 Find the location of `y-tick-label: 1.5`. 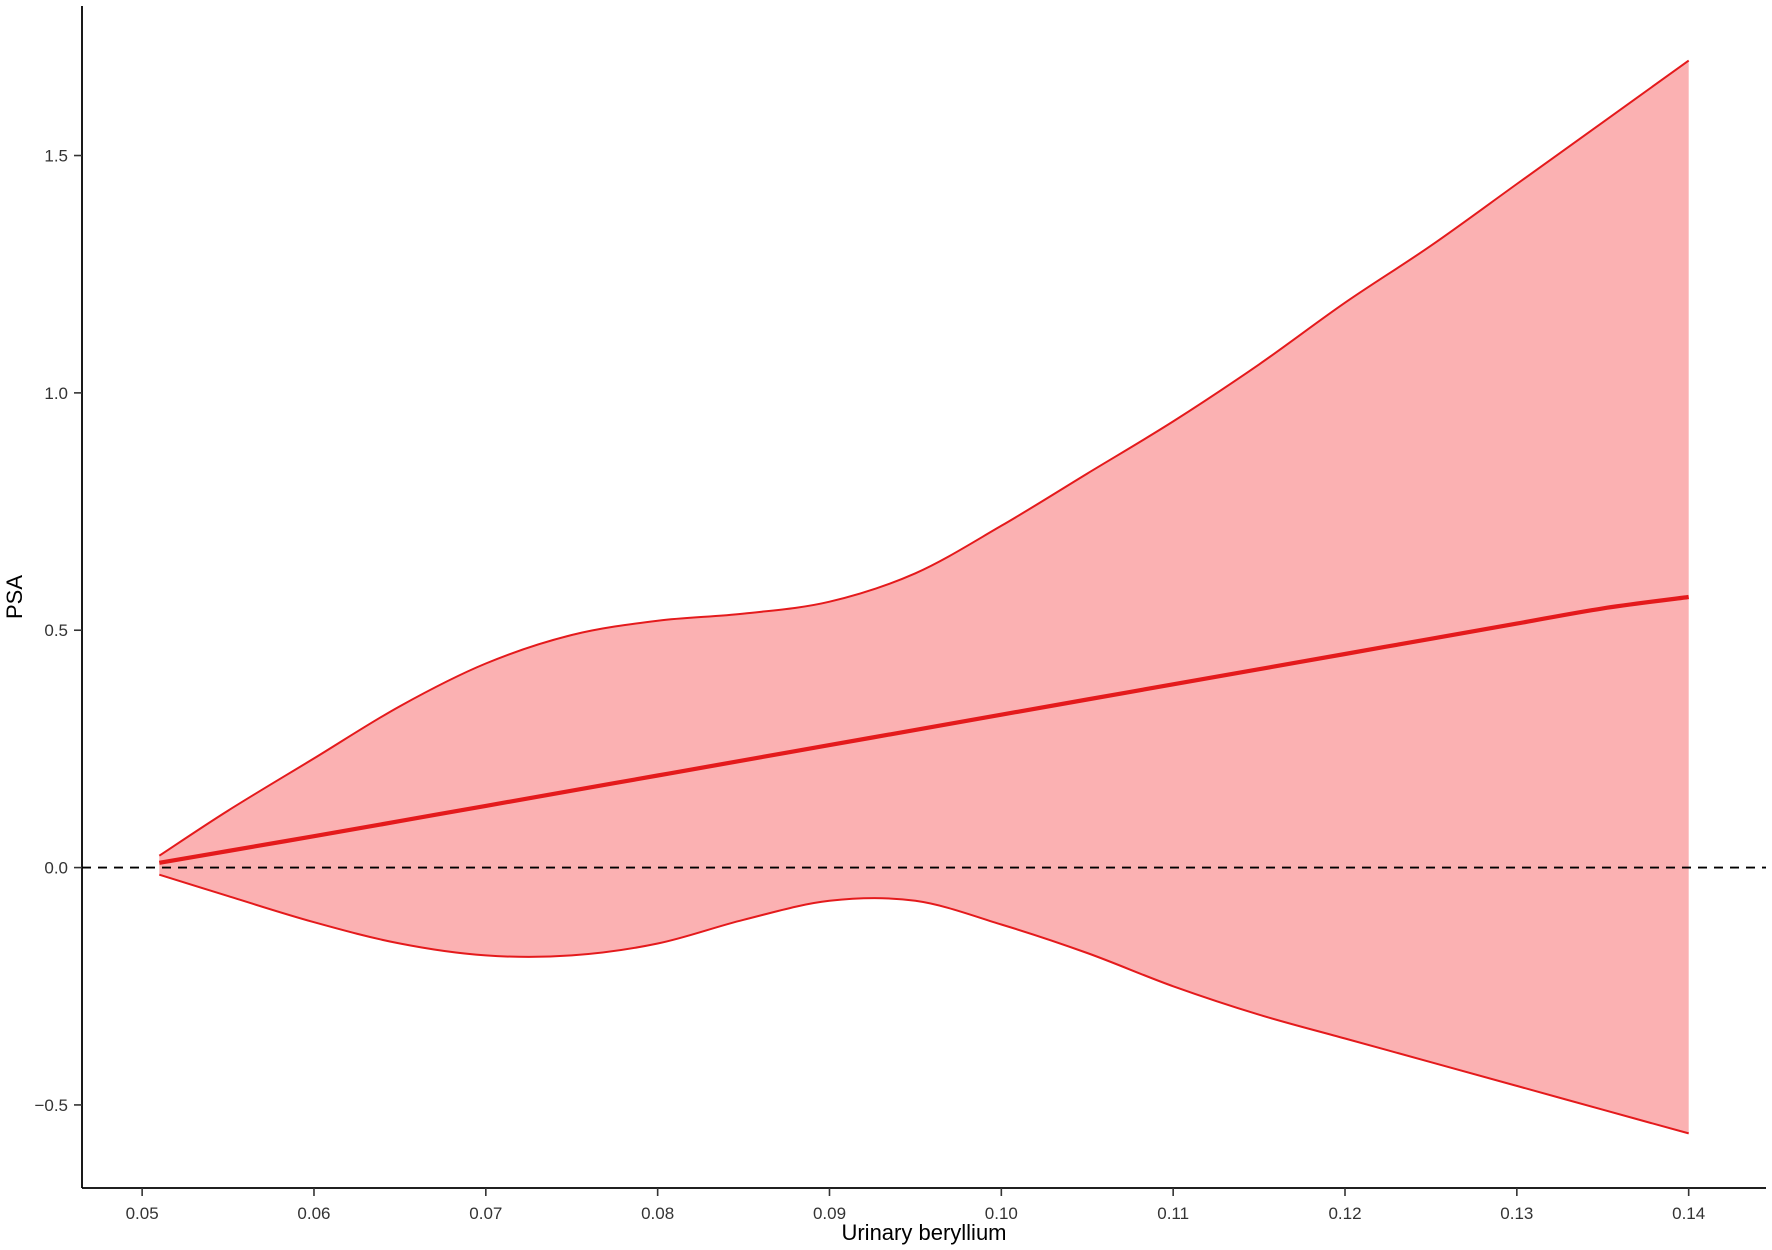

y-tick-label: 1.5 is located at coordinates (56, 156).